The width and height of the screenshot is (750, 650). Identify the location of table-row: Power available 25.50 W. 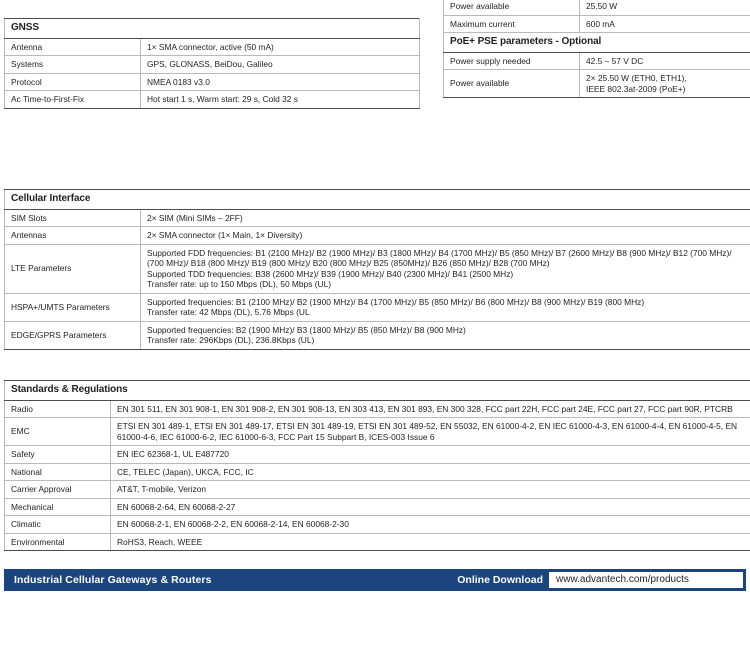
(596, 8).